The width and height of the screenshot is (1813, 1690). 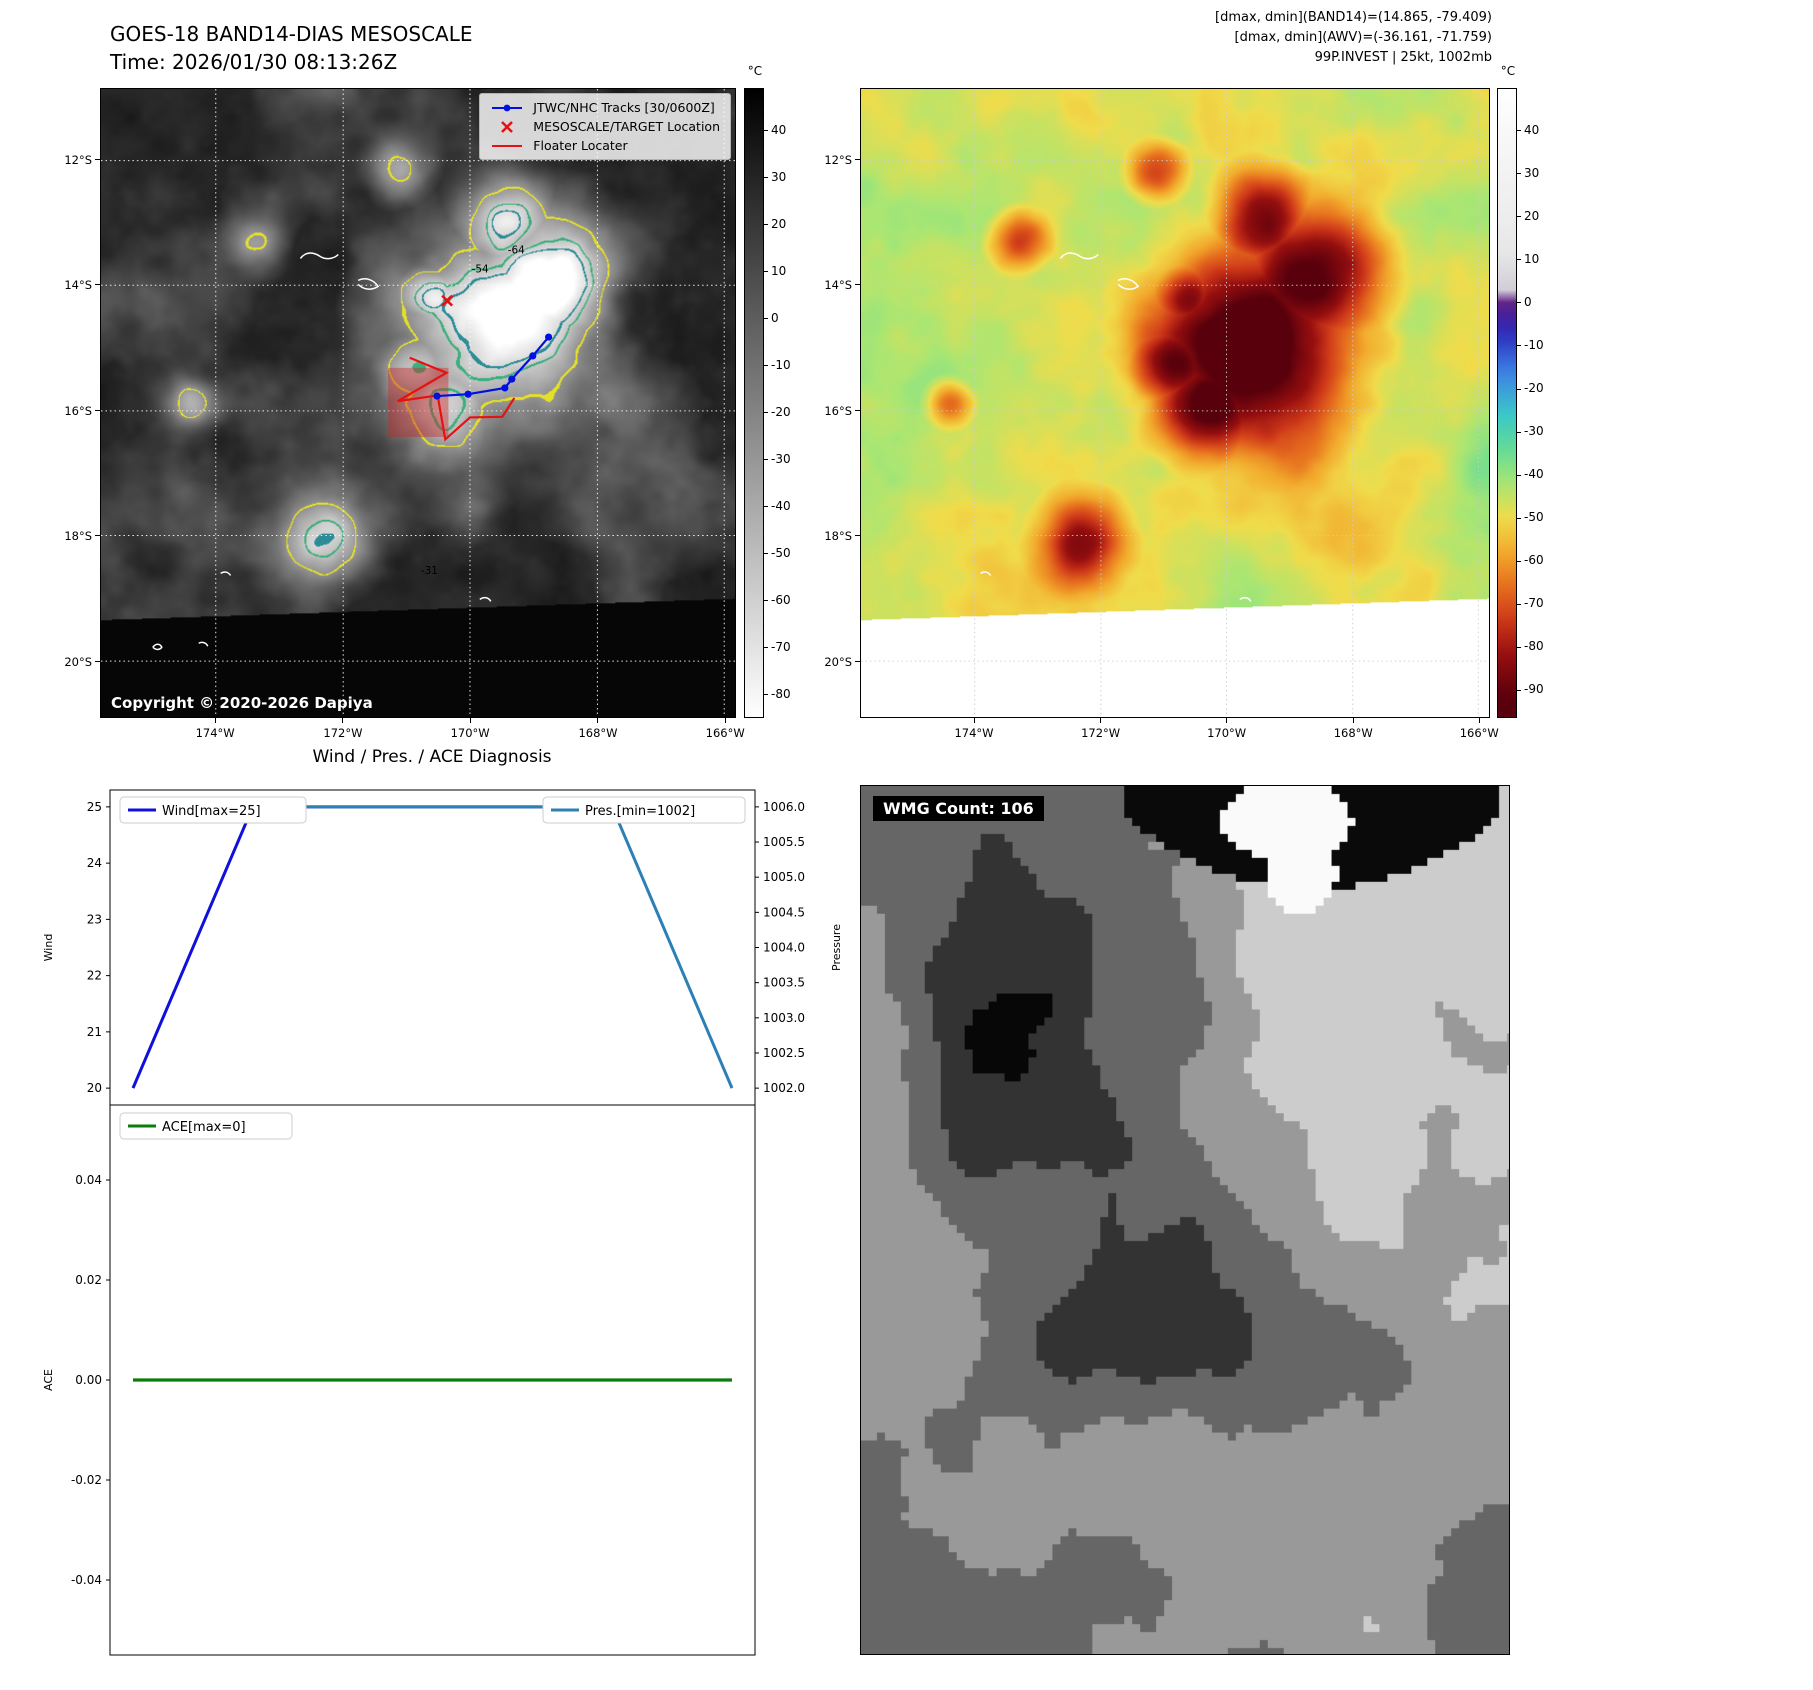 I want to click on svg-text: 23, so click(x=94, y=919).